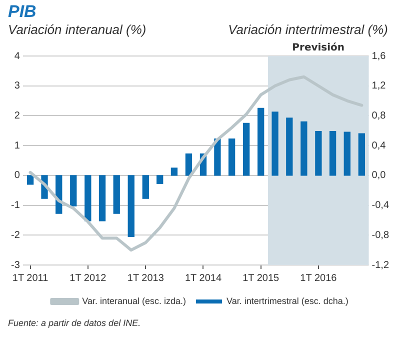  I want to click on y-tick-label: 1, so click(17, 146).